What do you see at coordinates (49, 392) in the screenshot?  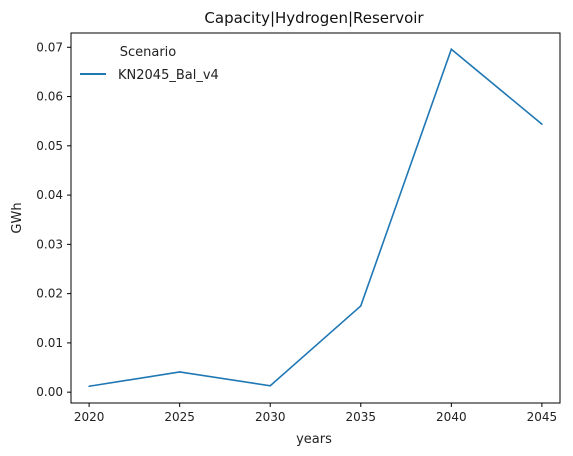 I see `y-tick-label-0.00: 0.00` at bounding box center [49, 392].